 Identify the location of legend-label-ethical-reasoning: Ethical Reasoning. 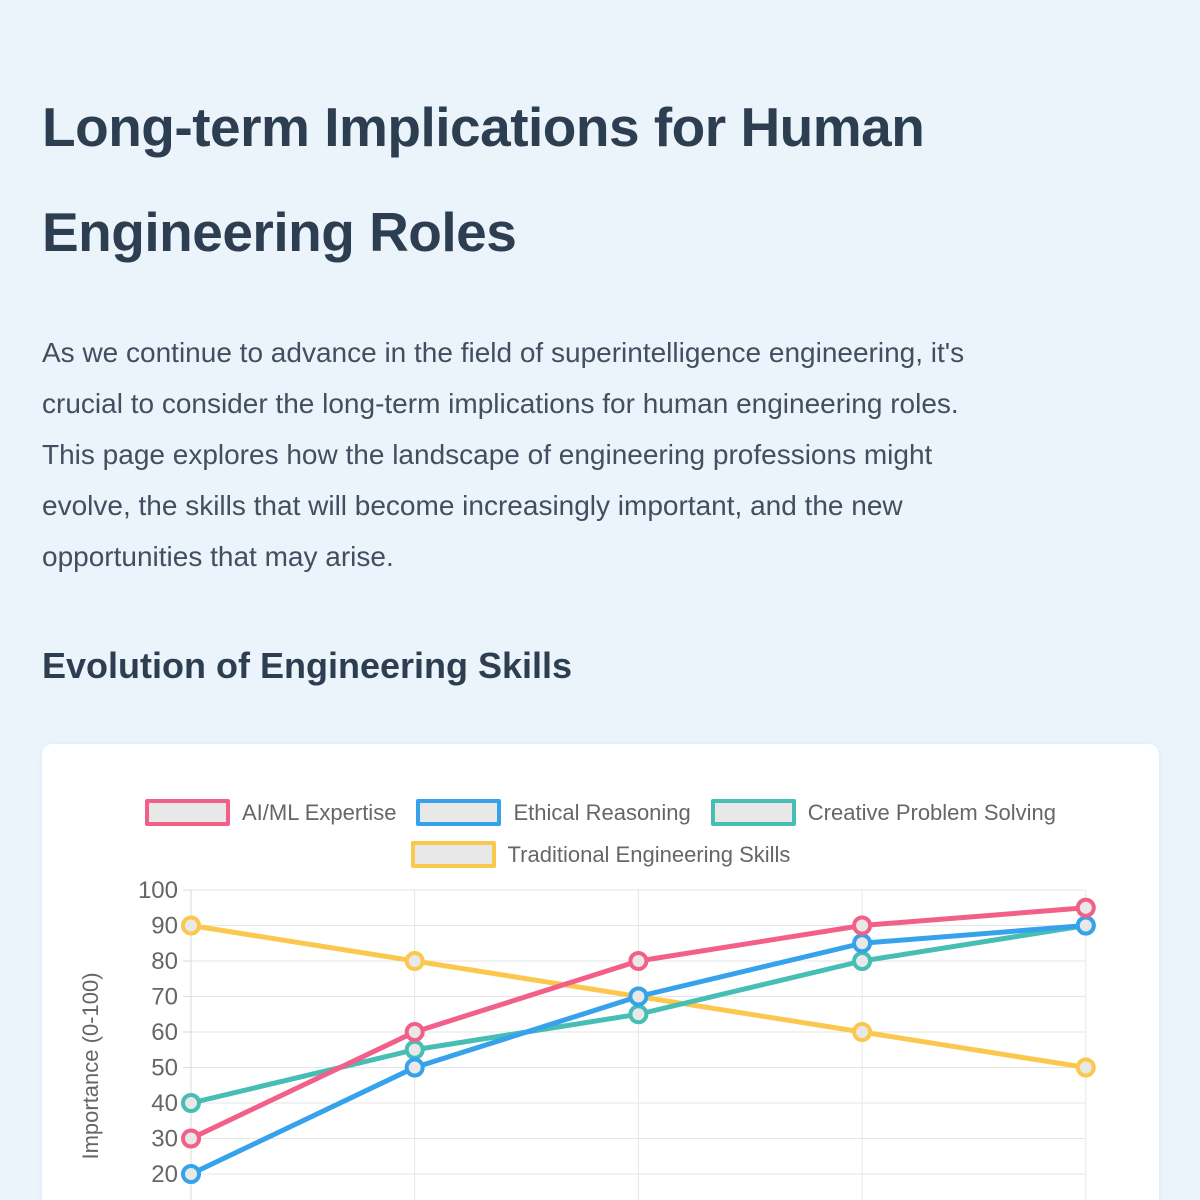
(602, 812).